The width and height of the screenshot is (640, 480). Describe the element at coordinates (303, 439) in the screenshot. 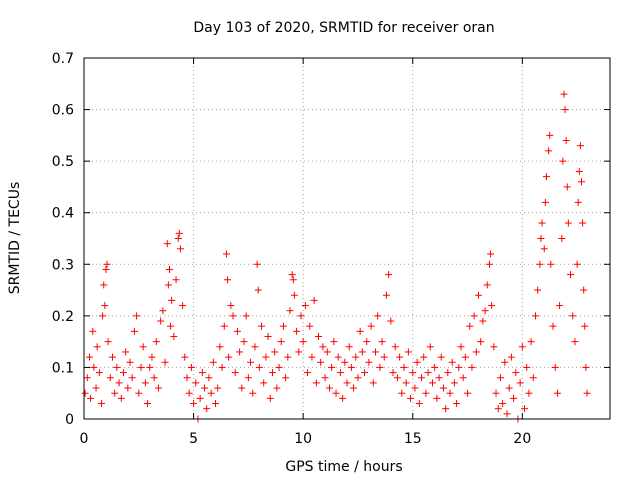

I see `x-tick-label: 10` at that location.